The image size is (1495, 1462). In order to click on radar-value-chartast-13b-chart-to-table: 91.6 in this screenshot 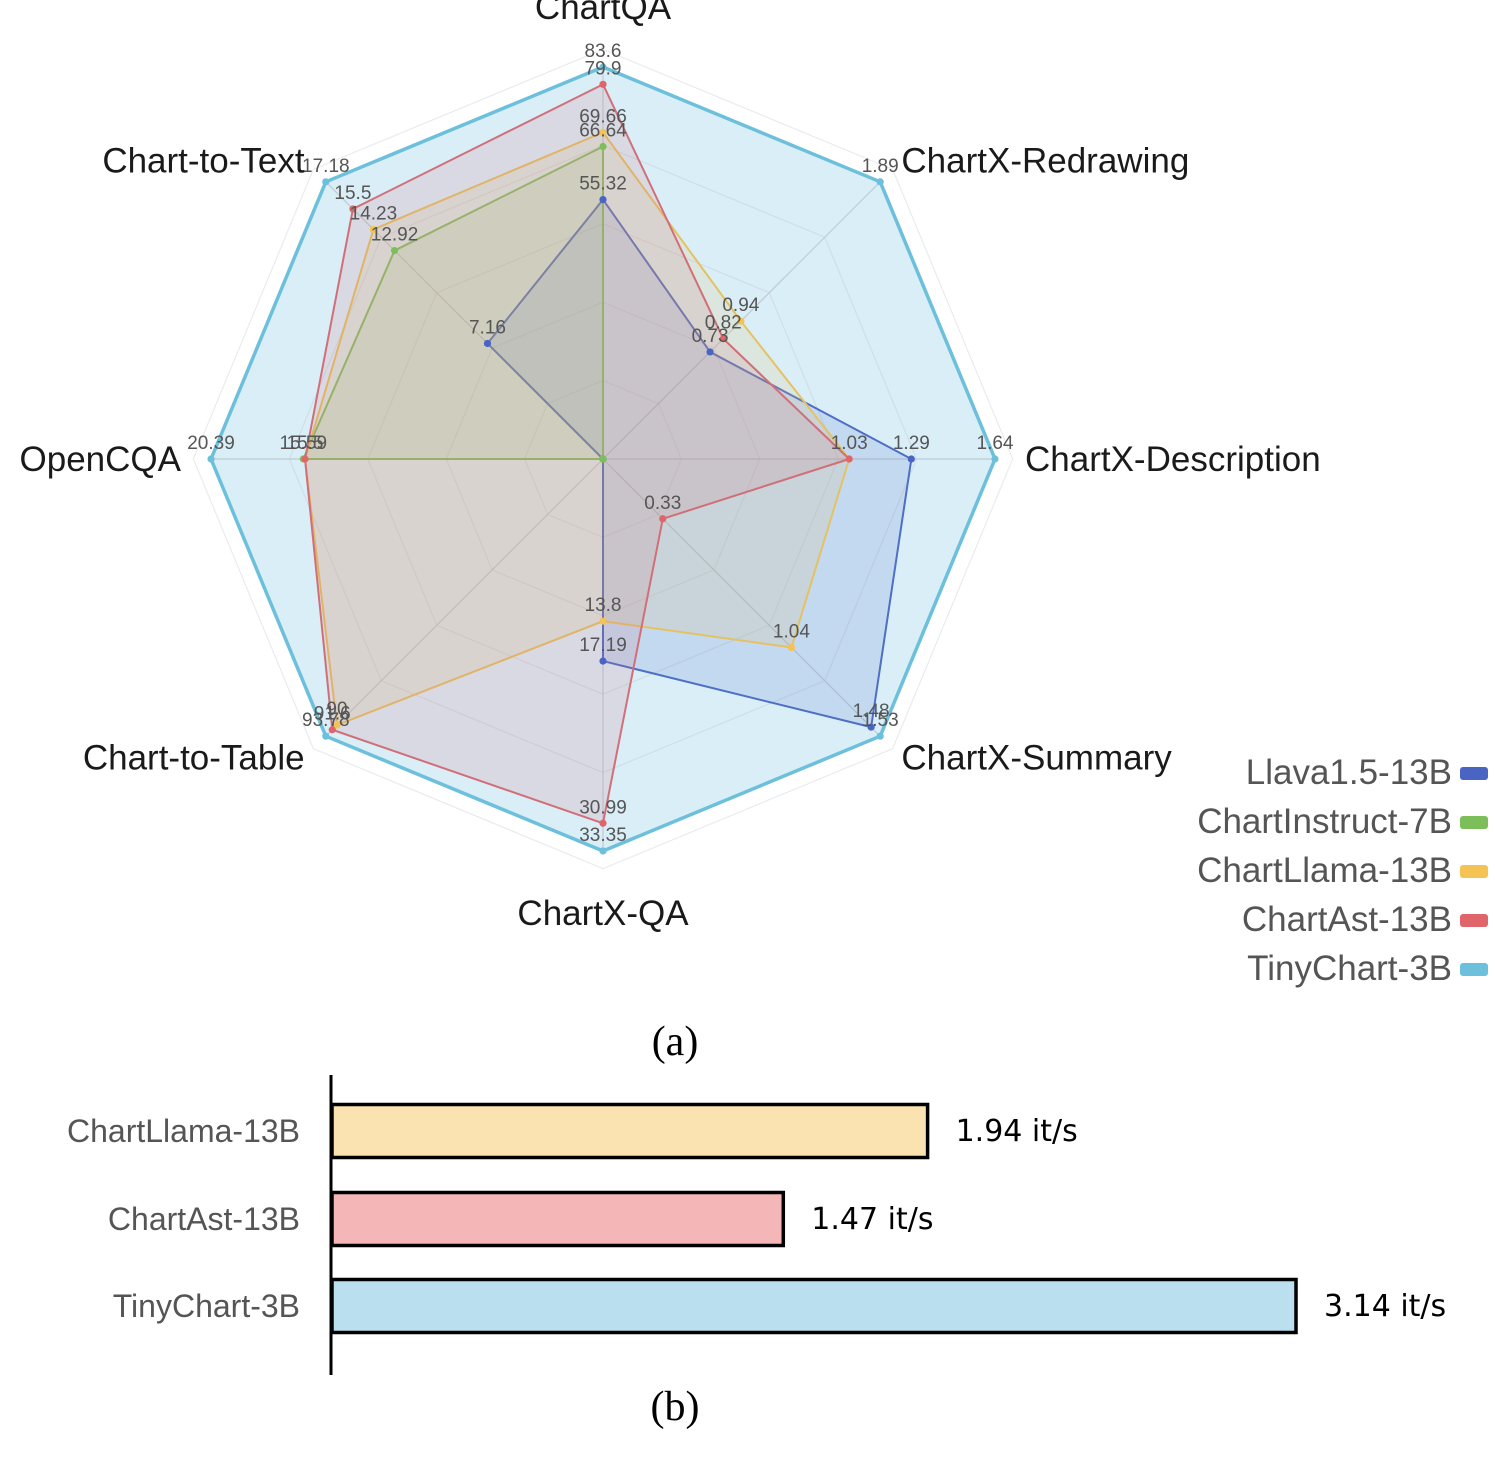, I will do `click(332, 714)`.